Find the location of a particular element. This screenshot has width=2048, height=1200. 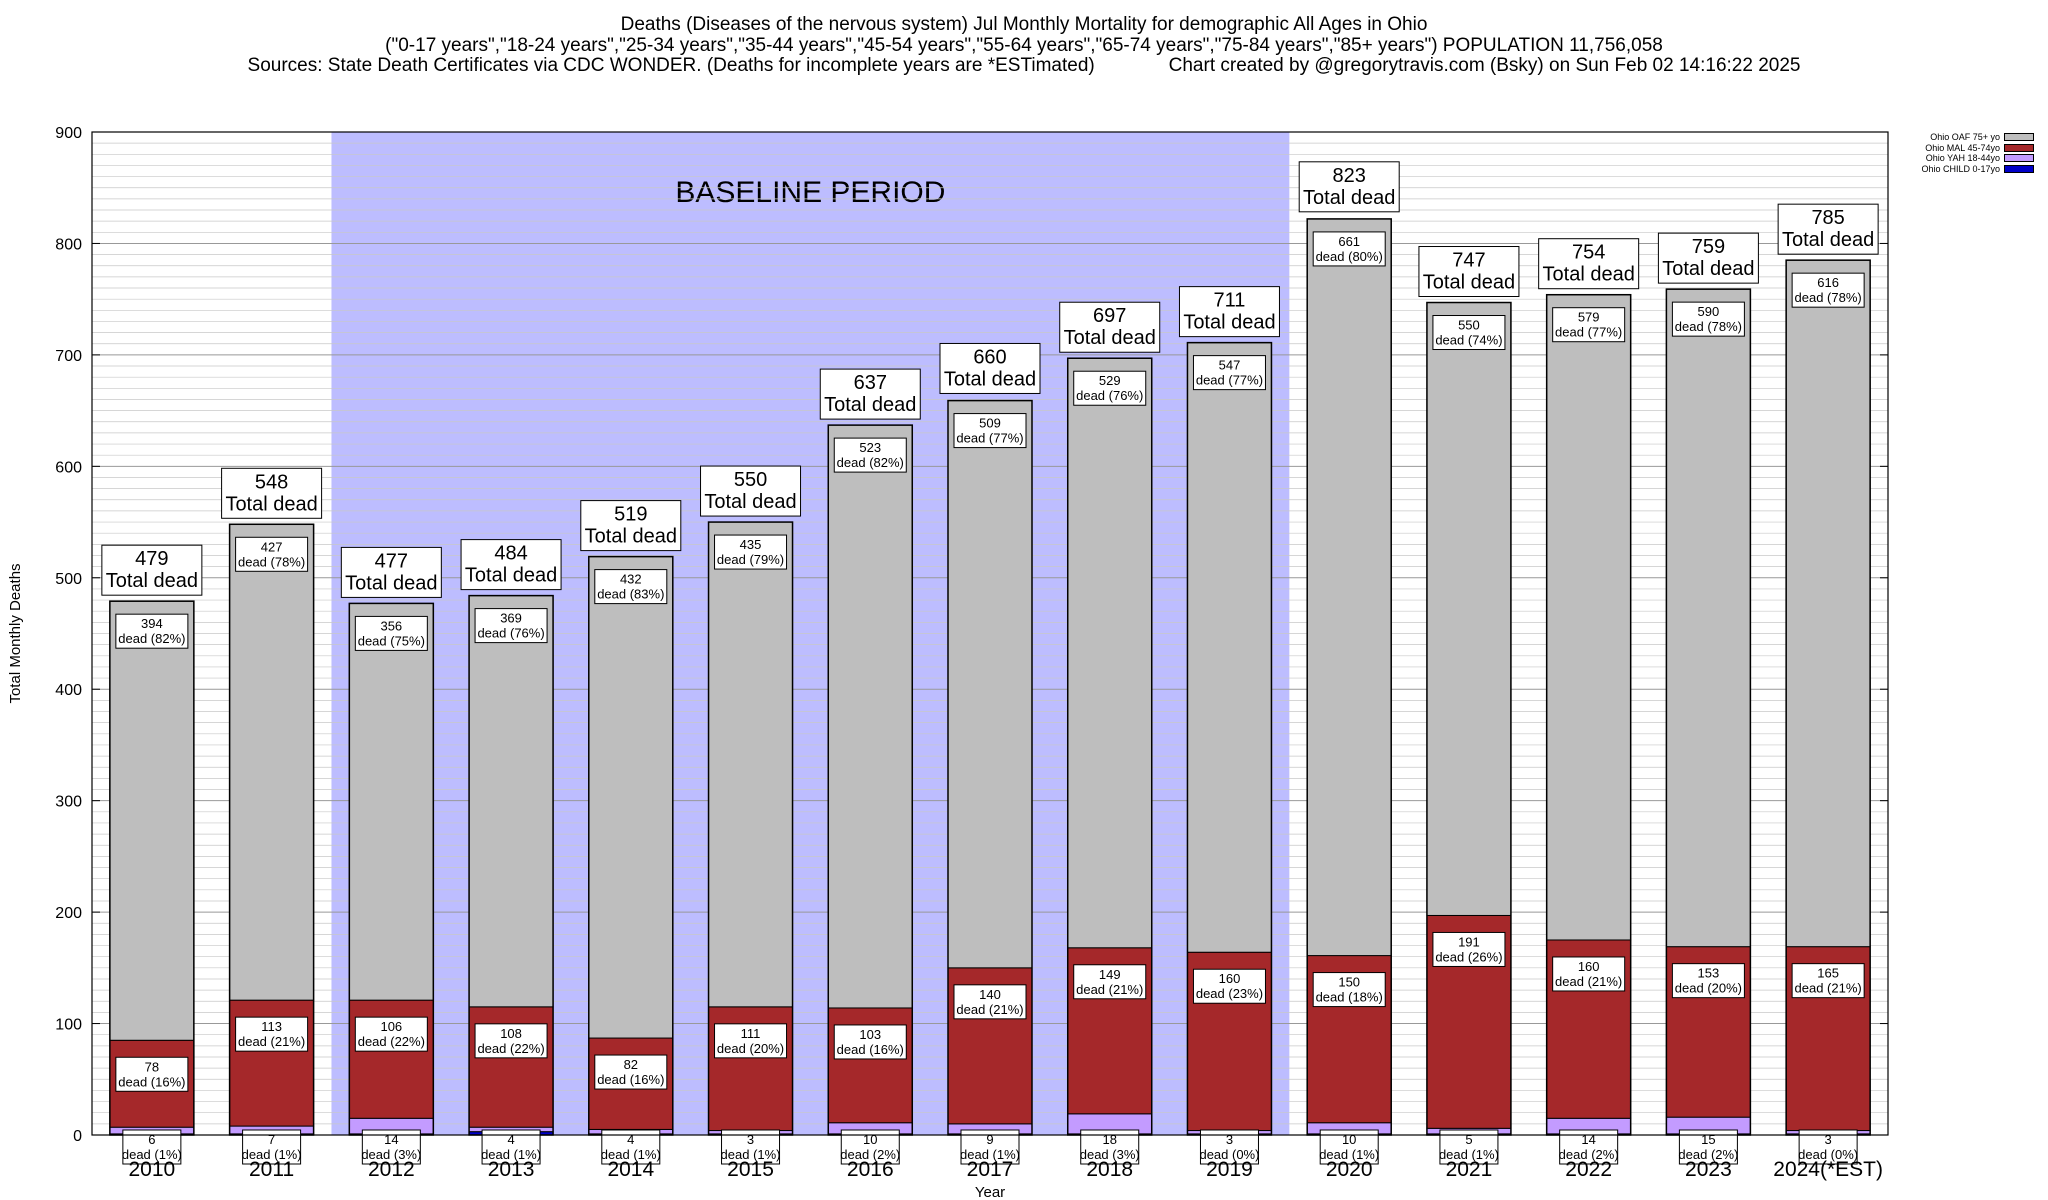

young-segment-label-text: dead (0%) is located at coordinates (1229, 1154).